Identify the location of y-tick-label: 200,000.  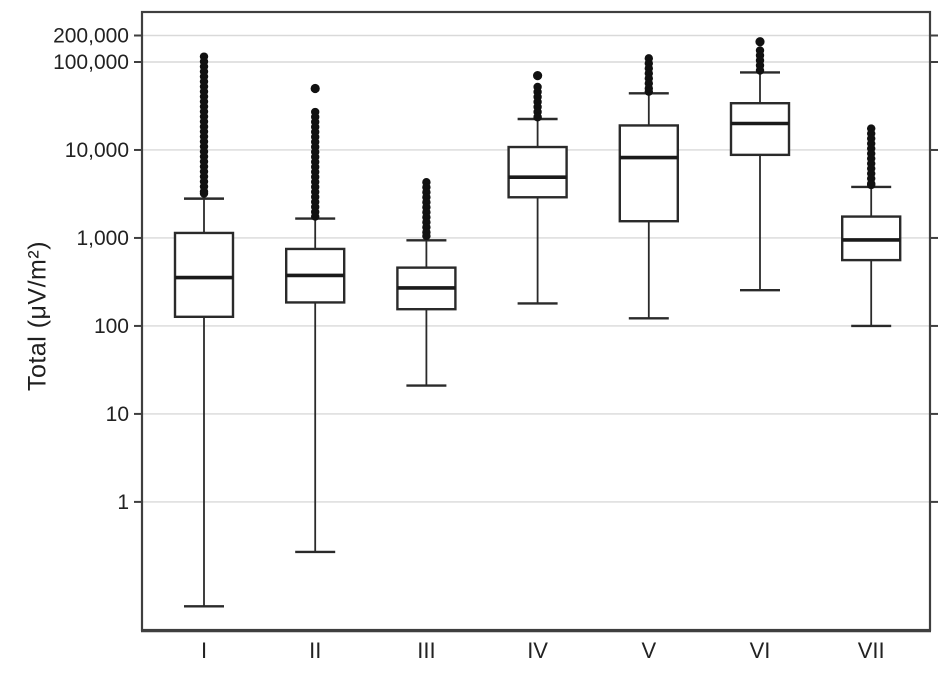
(91, 36).